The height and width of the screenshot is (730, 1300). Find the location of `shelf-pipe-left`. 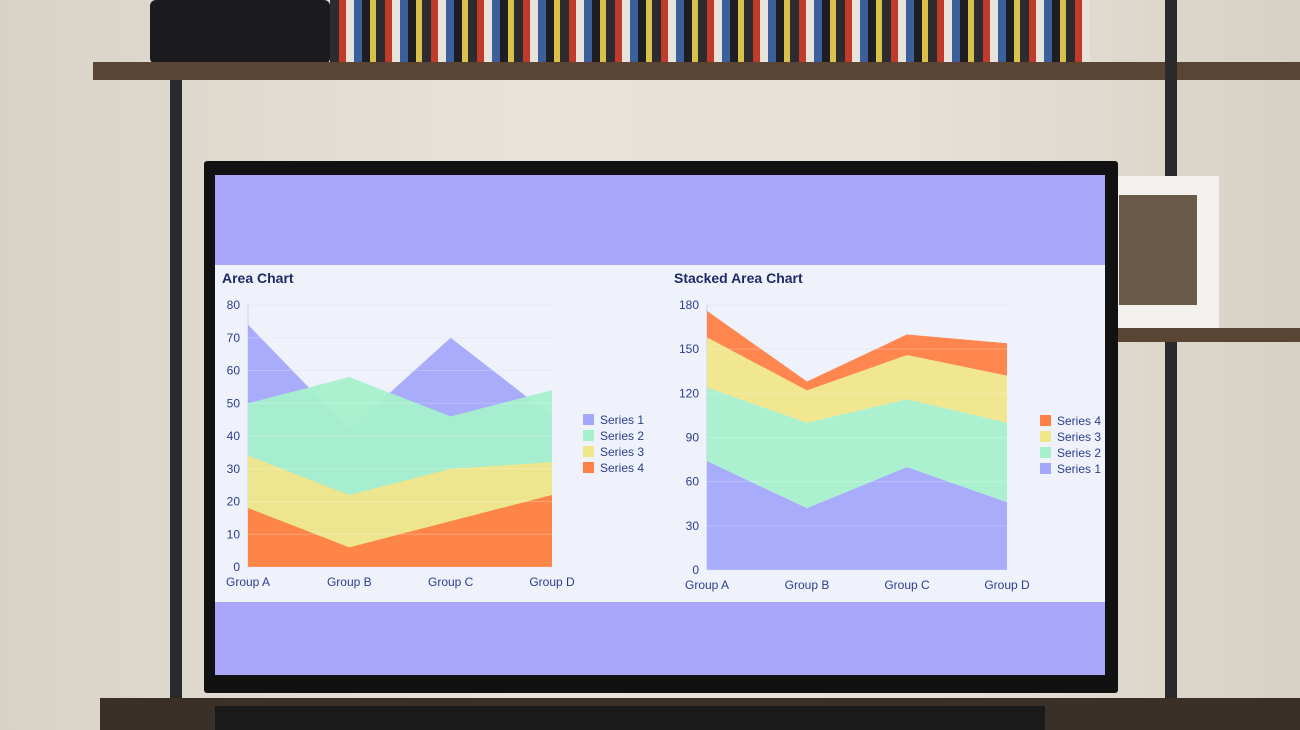

shelf-pipe-left is located at coordinates (176, 405).